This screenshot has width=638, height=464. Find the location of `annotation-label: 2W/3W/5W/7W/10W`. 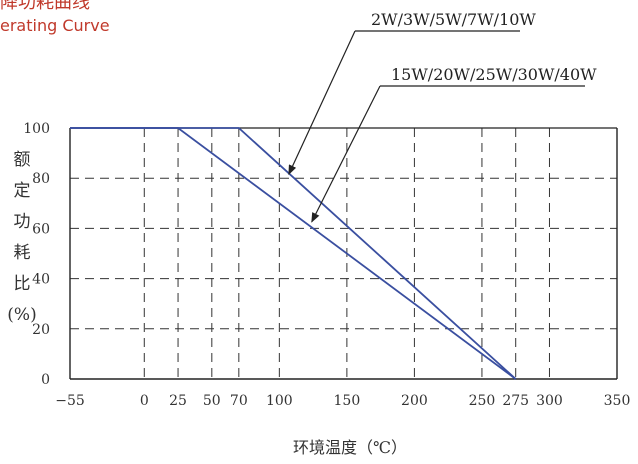

annotation-label: 2W/3W/5W/7W/10W is located at coordinates (453, 19).